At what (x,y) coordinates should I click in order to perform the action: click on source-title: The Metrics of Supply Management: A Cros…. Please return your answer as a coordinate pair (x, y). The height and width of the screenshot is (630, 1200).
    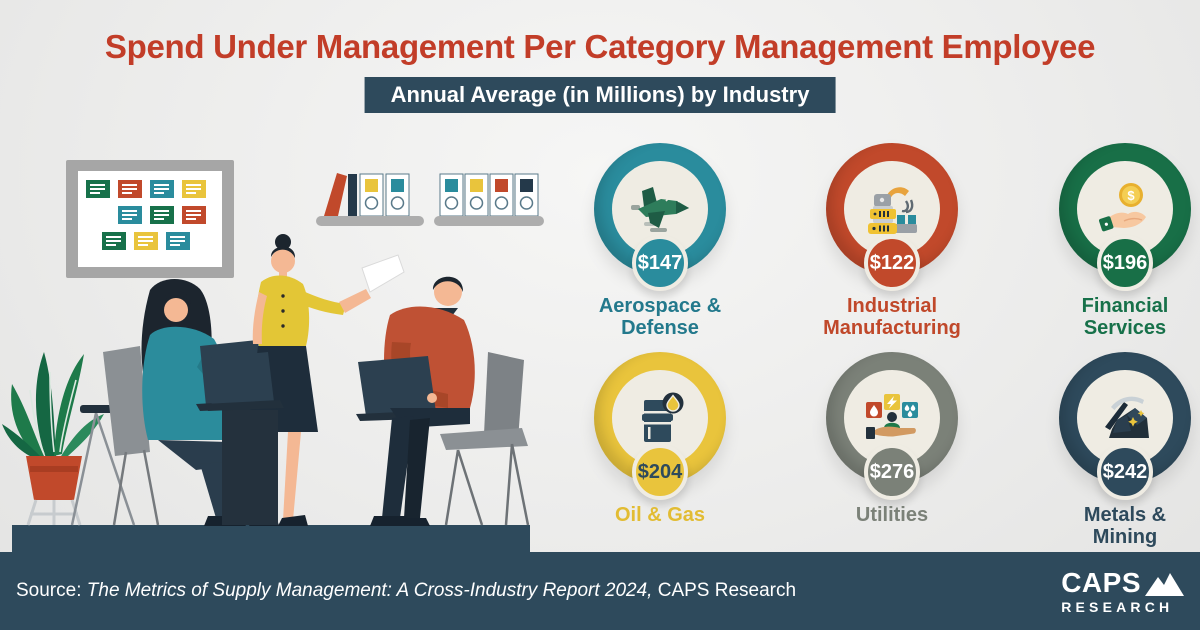
    Looking at the image, I should click on (369, 590).